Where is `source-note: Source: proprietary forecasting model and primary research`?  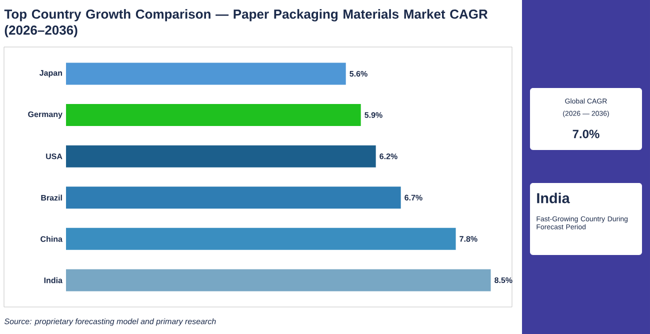 source-note: Source: proprietary forecasting model and primary research is located at coordinates (110, 322).